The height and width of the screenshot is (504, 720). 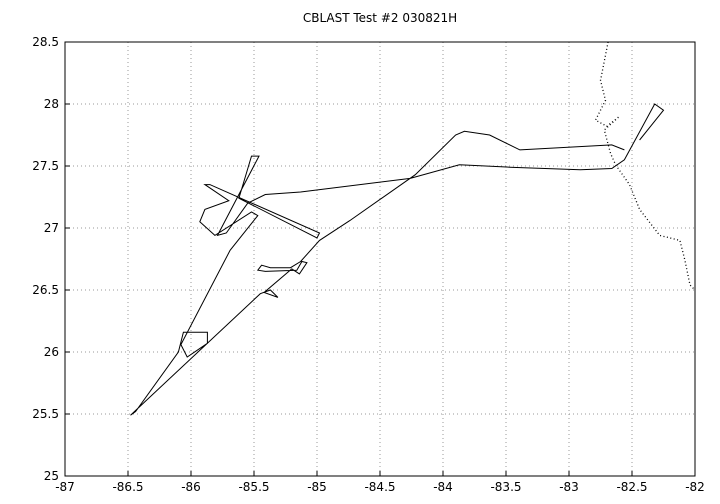 I want to click on x-tick-label: -87, so click(x=65, y=487).